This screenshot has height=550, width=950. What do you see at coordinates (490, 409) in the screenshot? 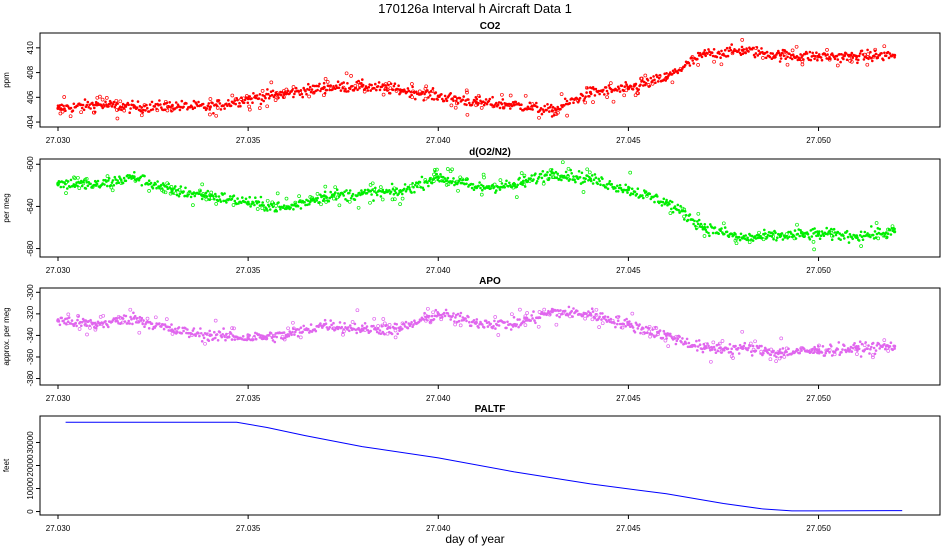
I see `panel-title: PALTF` at bounding box center [490, 409].